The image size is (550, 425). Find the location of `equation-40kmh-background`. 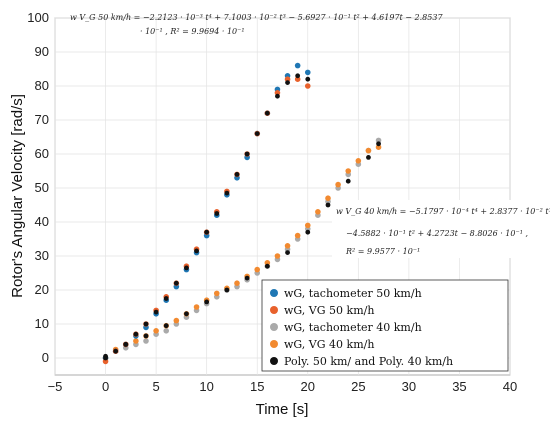

equation-40kmh-background is located at coordinates (434, 229).